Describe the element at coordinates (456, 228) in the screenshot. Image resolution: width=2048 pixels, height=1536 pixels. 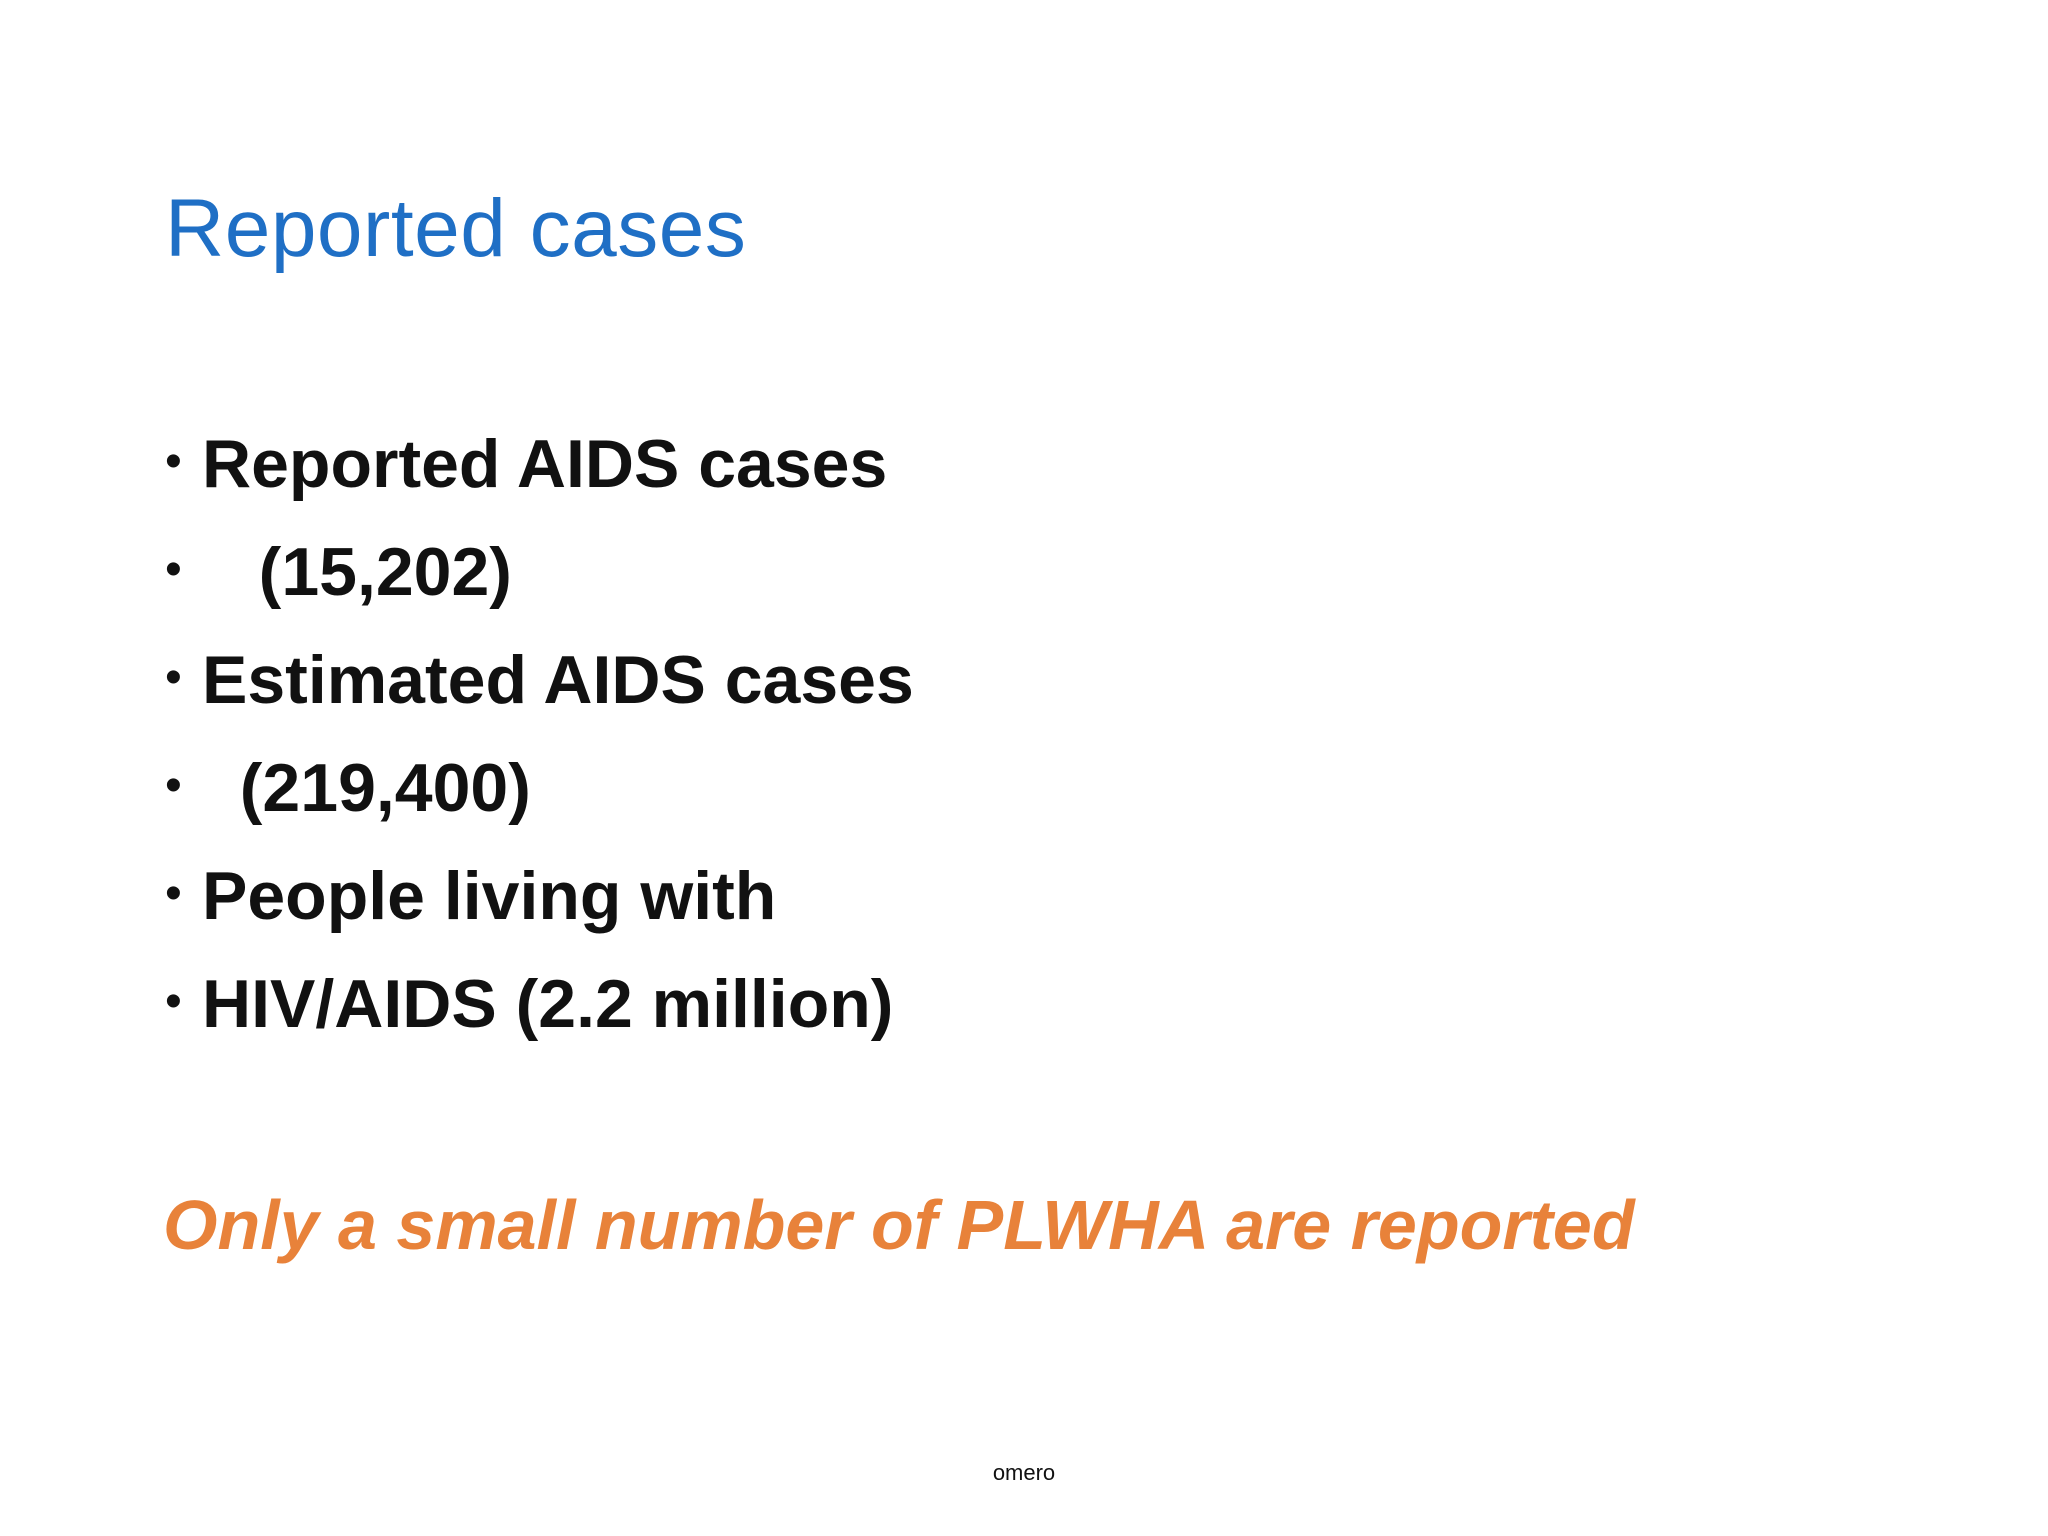
I see `slide-title: Reported cases` at that location.